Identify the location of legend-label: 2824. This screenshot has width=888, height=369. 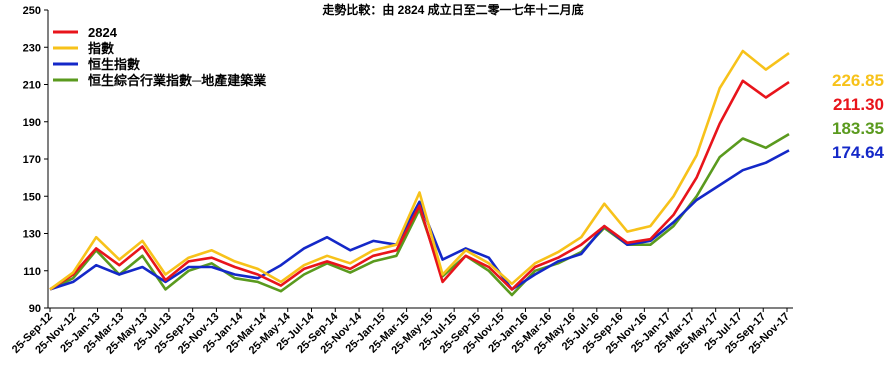
(103, 32).